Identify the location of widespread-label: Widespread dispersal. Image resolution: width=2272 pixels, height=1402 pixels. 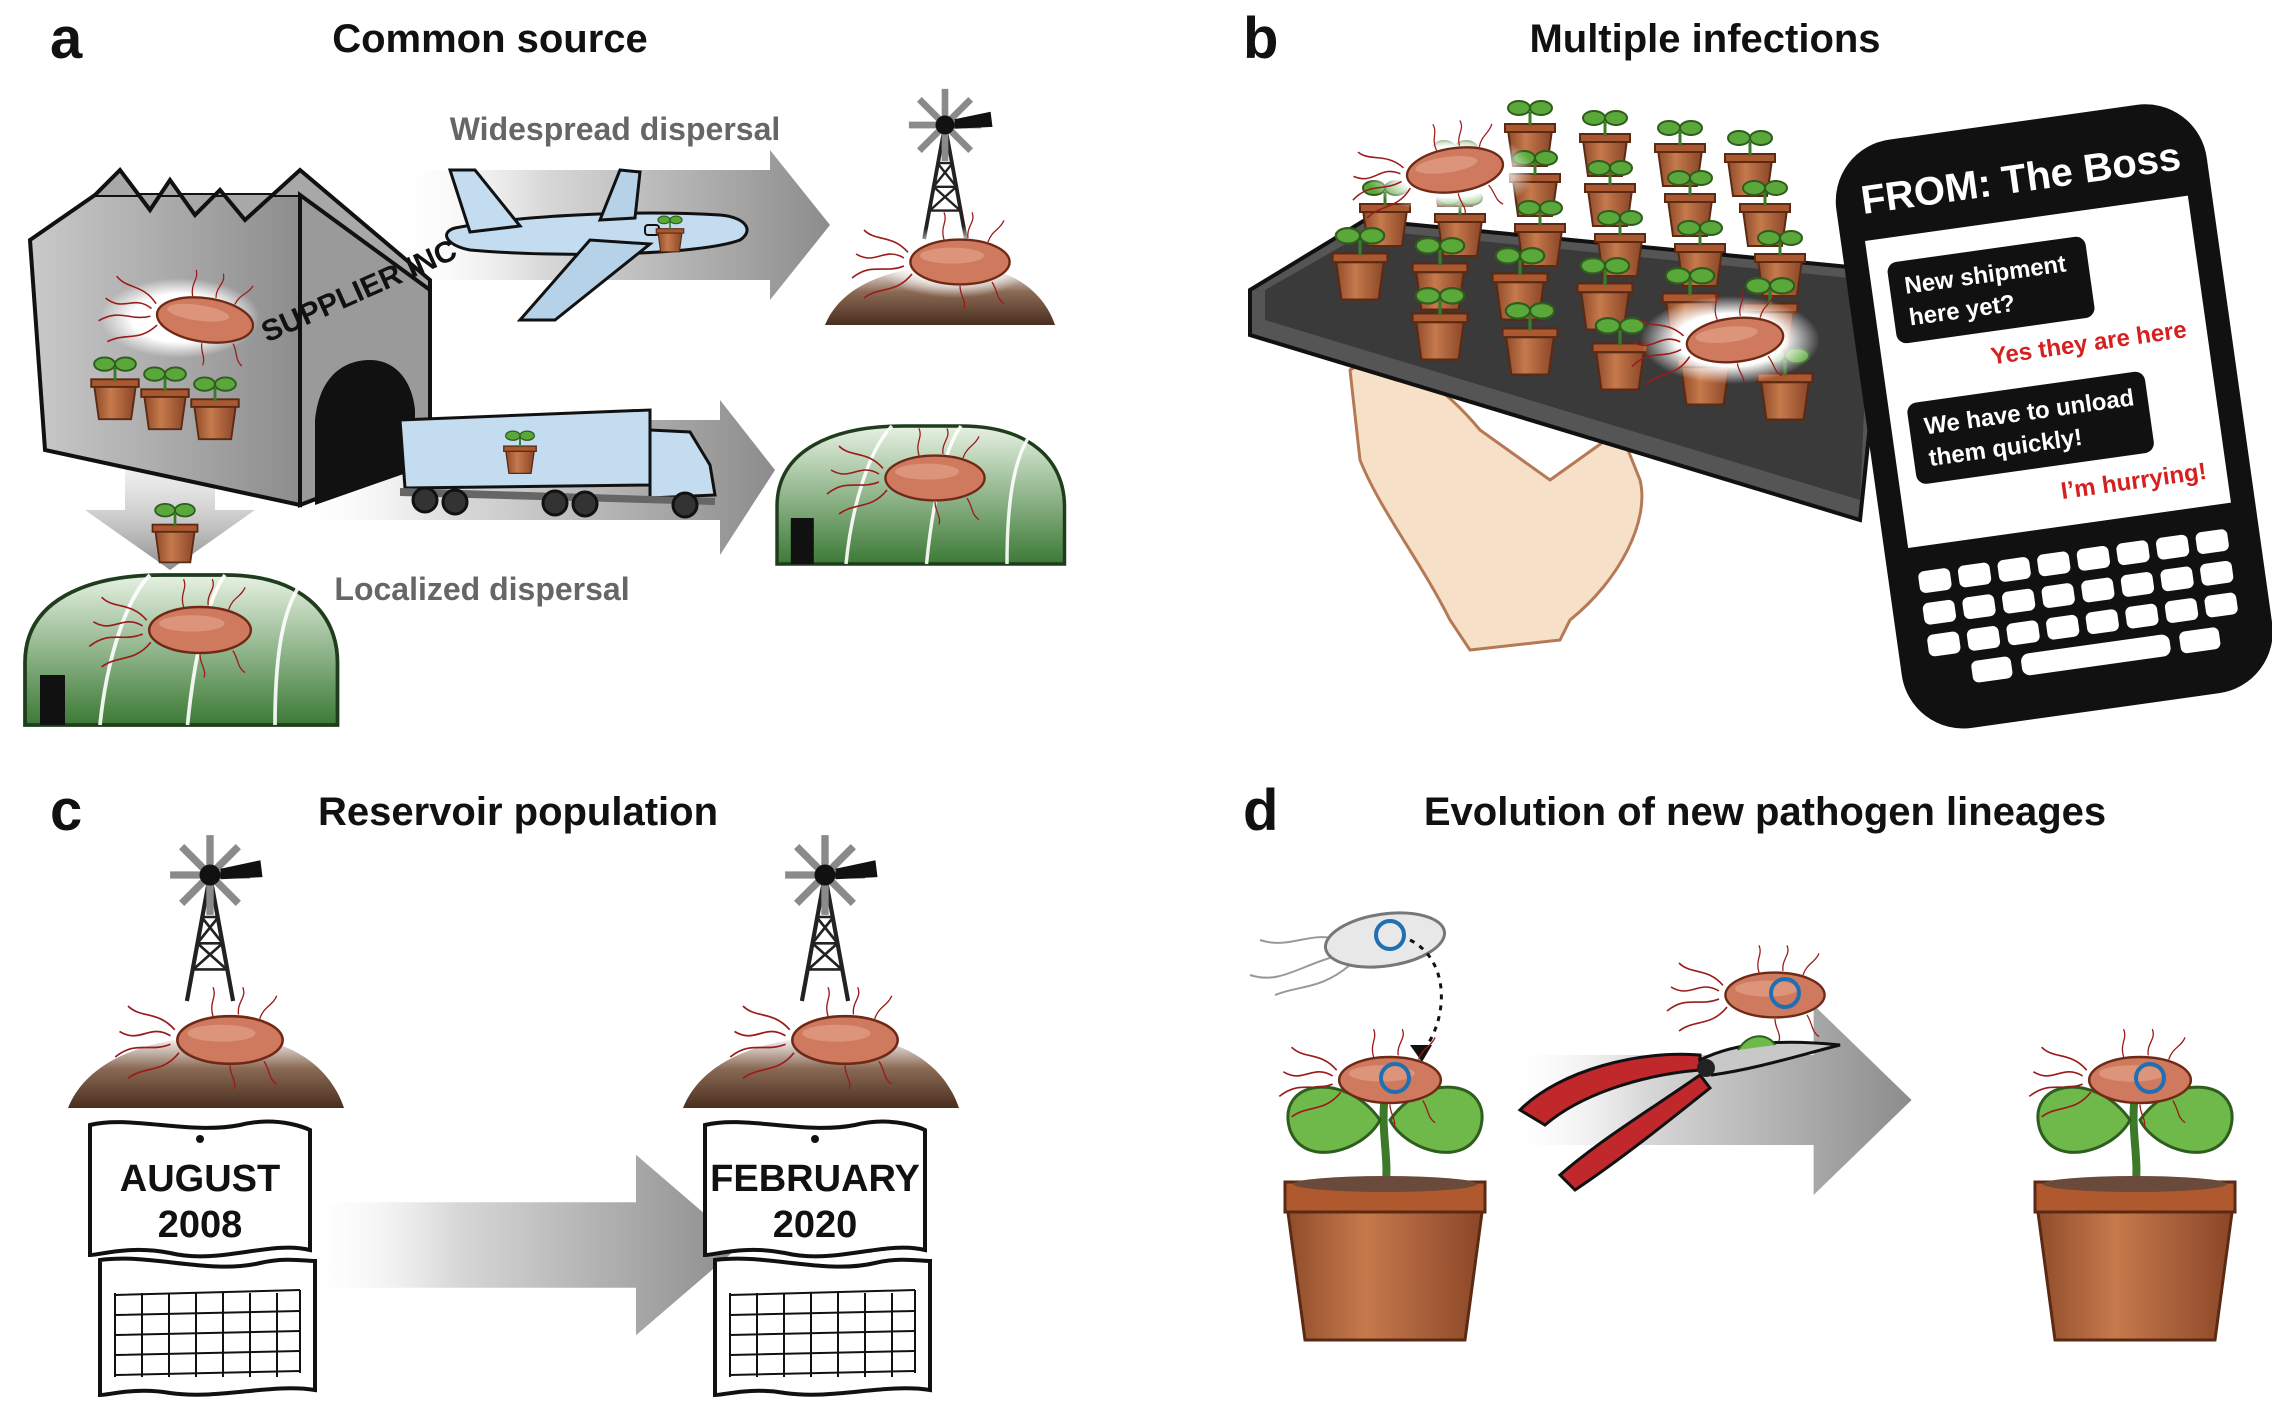
(615, 129).